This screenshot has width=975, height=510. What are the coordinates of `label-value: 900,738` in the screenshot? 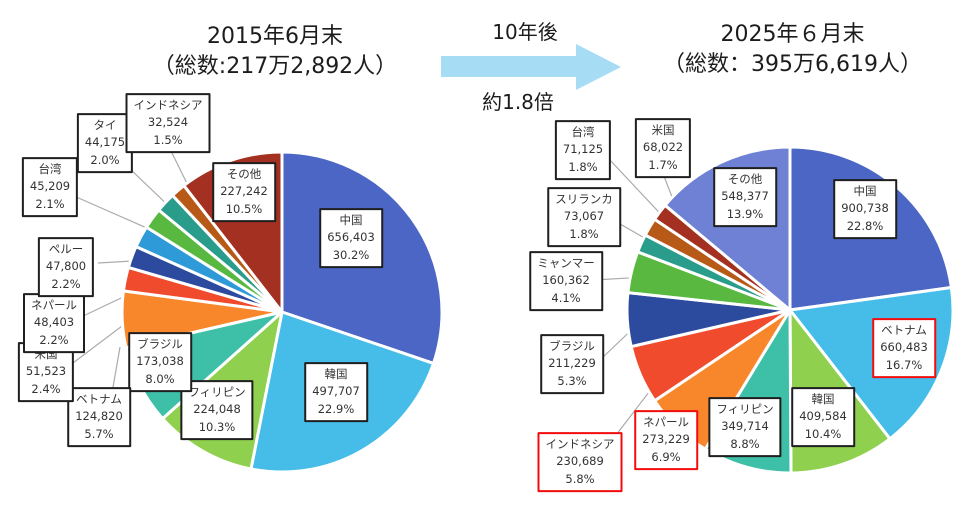 It's located at (865, 208).